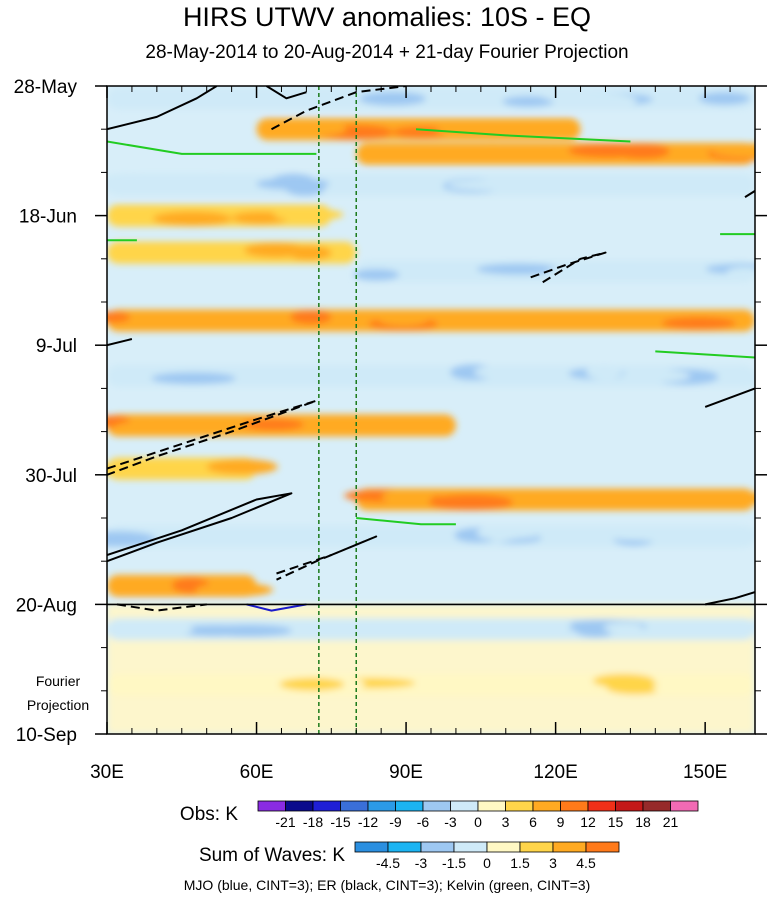 The image size is (774, 900). Describe the element at coordinates (46, 735) in the screenshot. I see `y-tick-label: 10-Sep` at that location.